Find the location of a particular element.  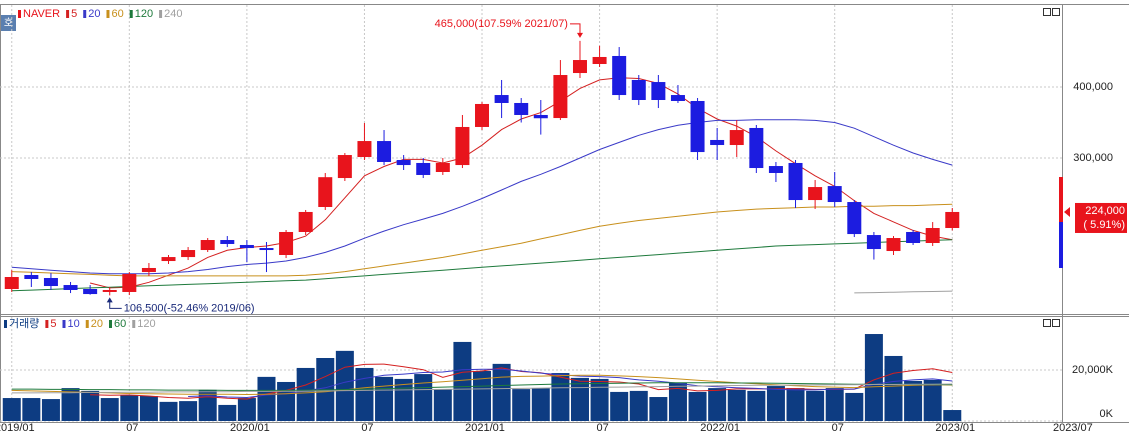

x-tick-label: 2022/01 is located at coordinates (720, 427).